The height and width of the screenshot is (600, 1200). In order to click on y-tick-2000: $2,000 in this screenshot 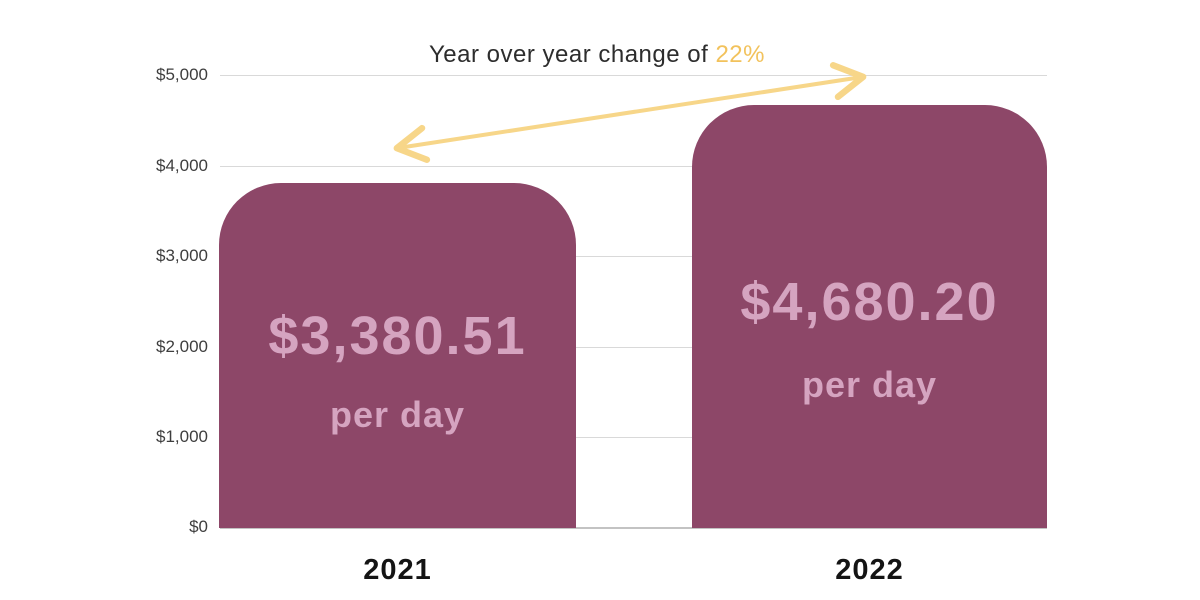, I will do `click(182, 346)`.